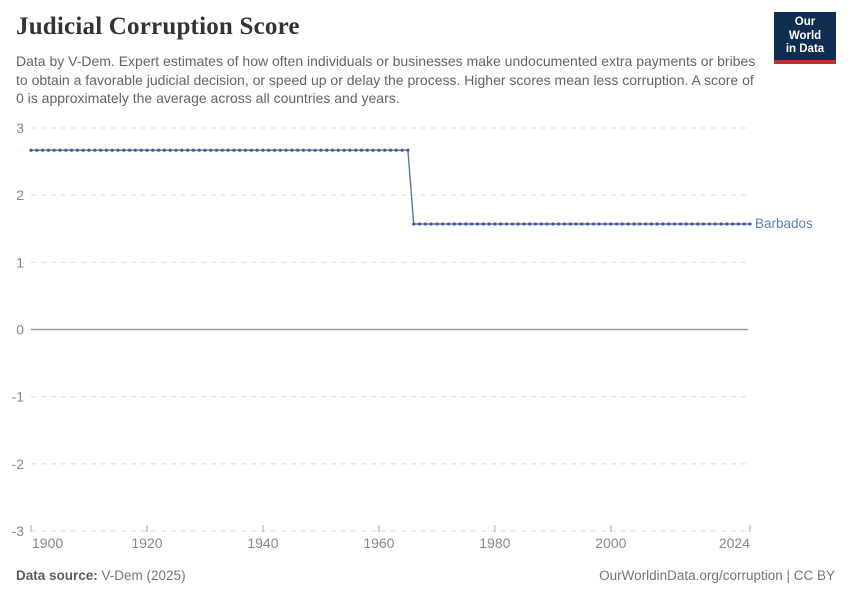  What do you see at coordinates (18, 531) in the screenshot?
I see `y-tick-label: -3` at bounding box center [18, 531].